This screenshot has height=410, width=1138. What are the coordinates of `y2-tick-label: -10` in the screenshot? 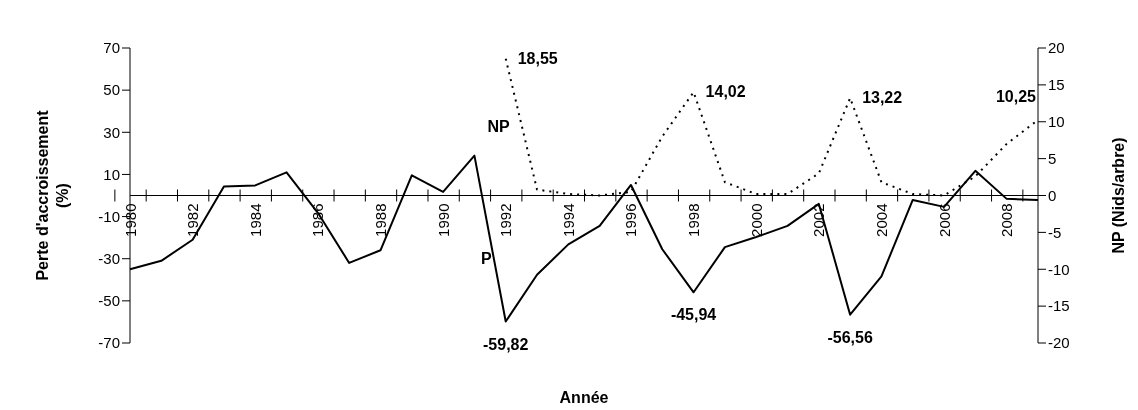 It's located at (1059, 269).